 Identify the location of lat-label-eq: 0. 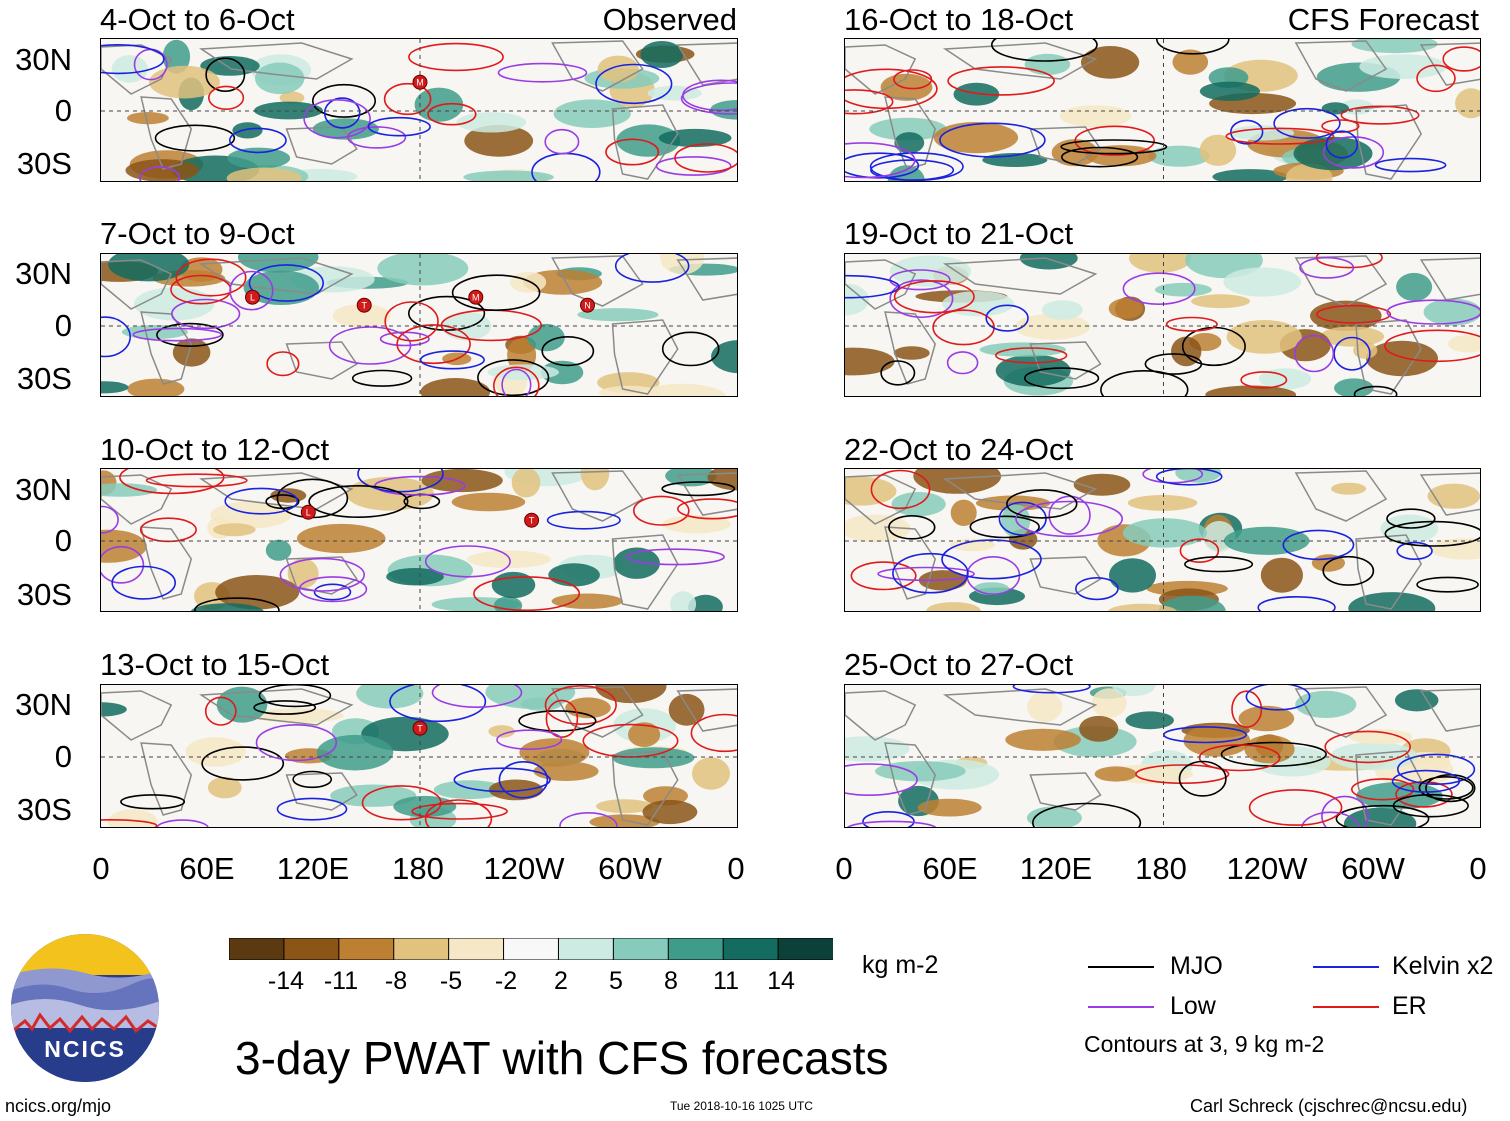
(63, 540).